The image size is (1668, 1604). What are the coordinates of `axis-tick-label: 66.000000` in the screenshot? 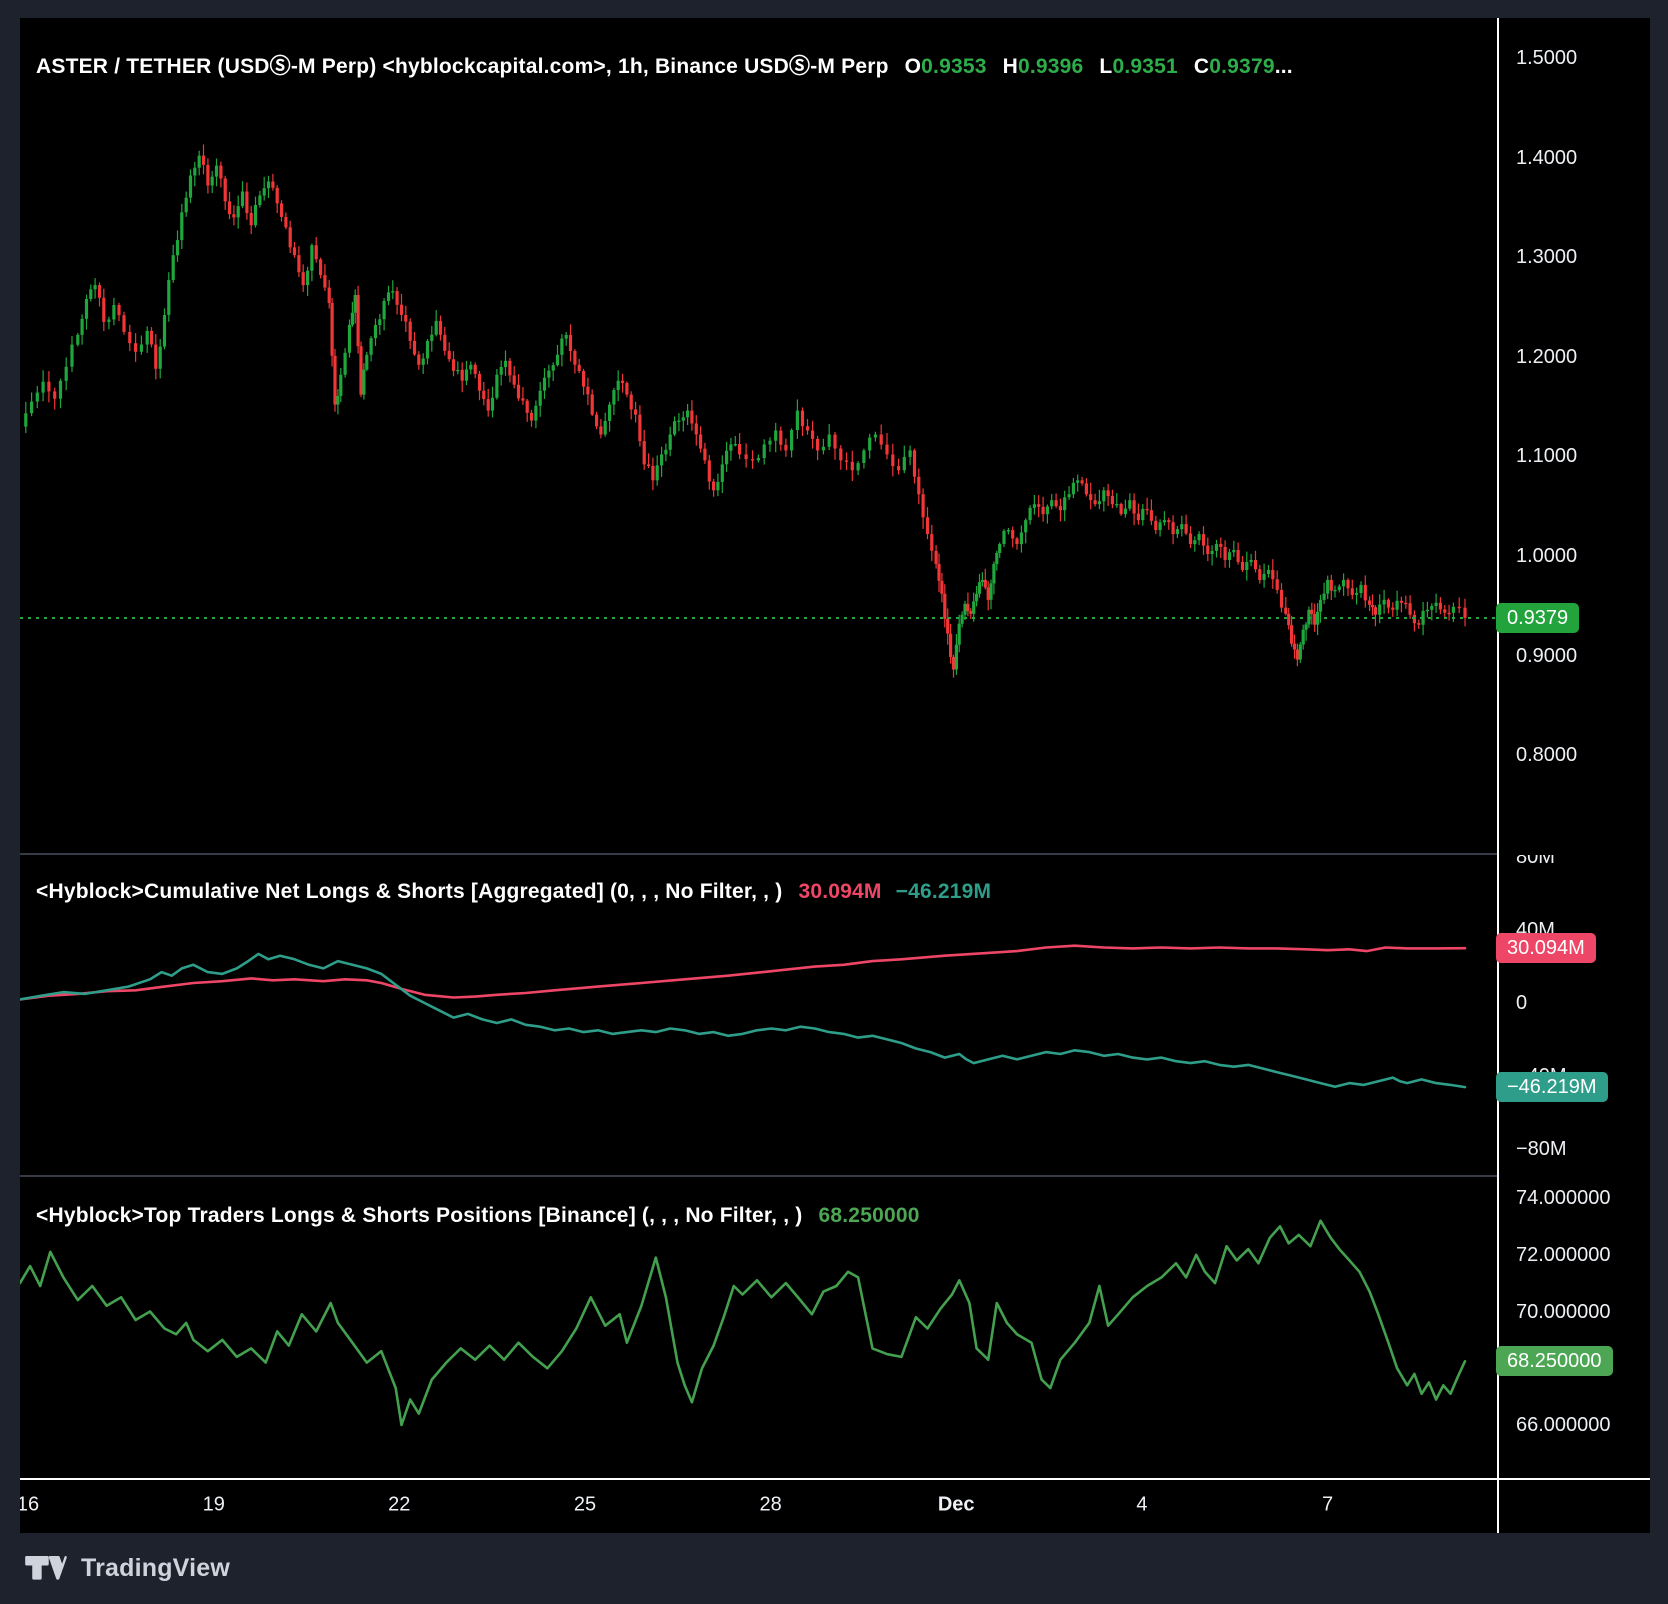 It's located at (1563, 1425).